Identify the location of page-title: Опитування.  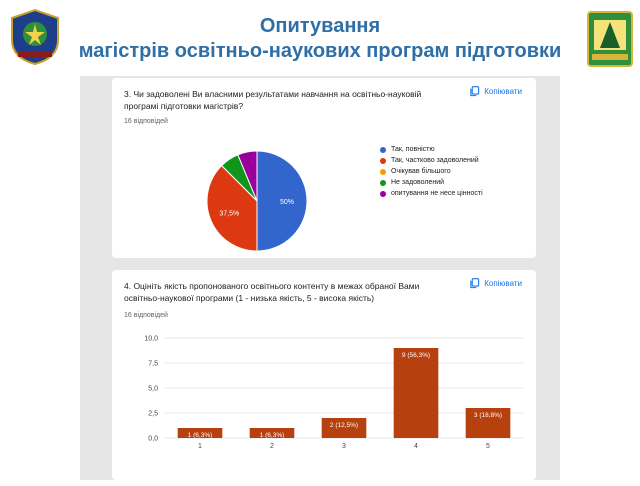
(320, 26).